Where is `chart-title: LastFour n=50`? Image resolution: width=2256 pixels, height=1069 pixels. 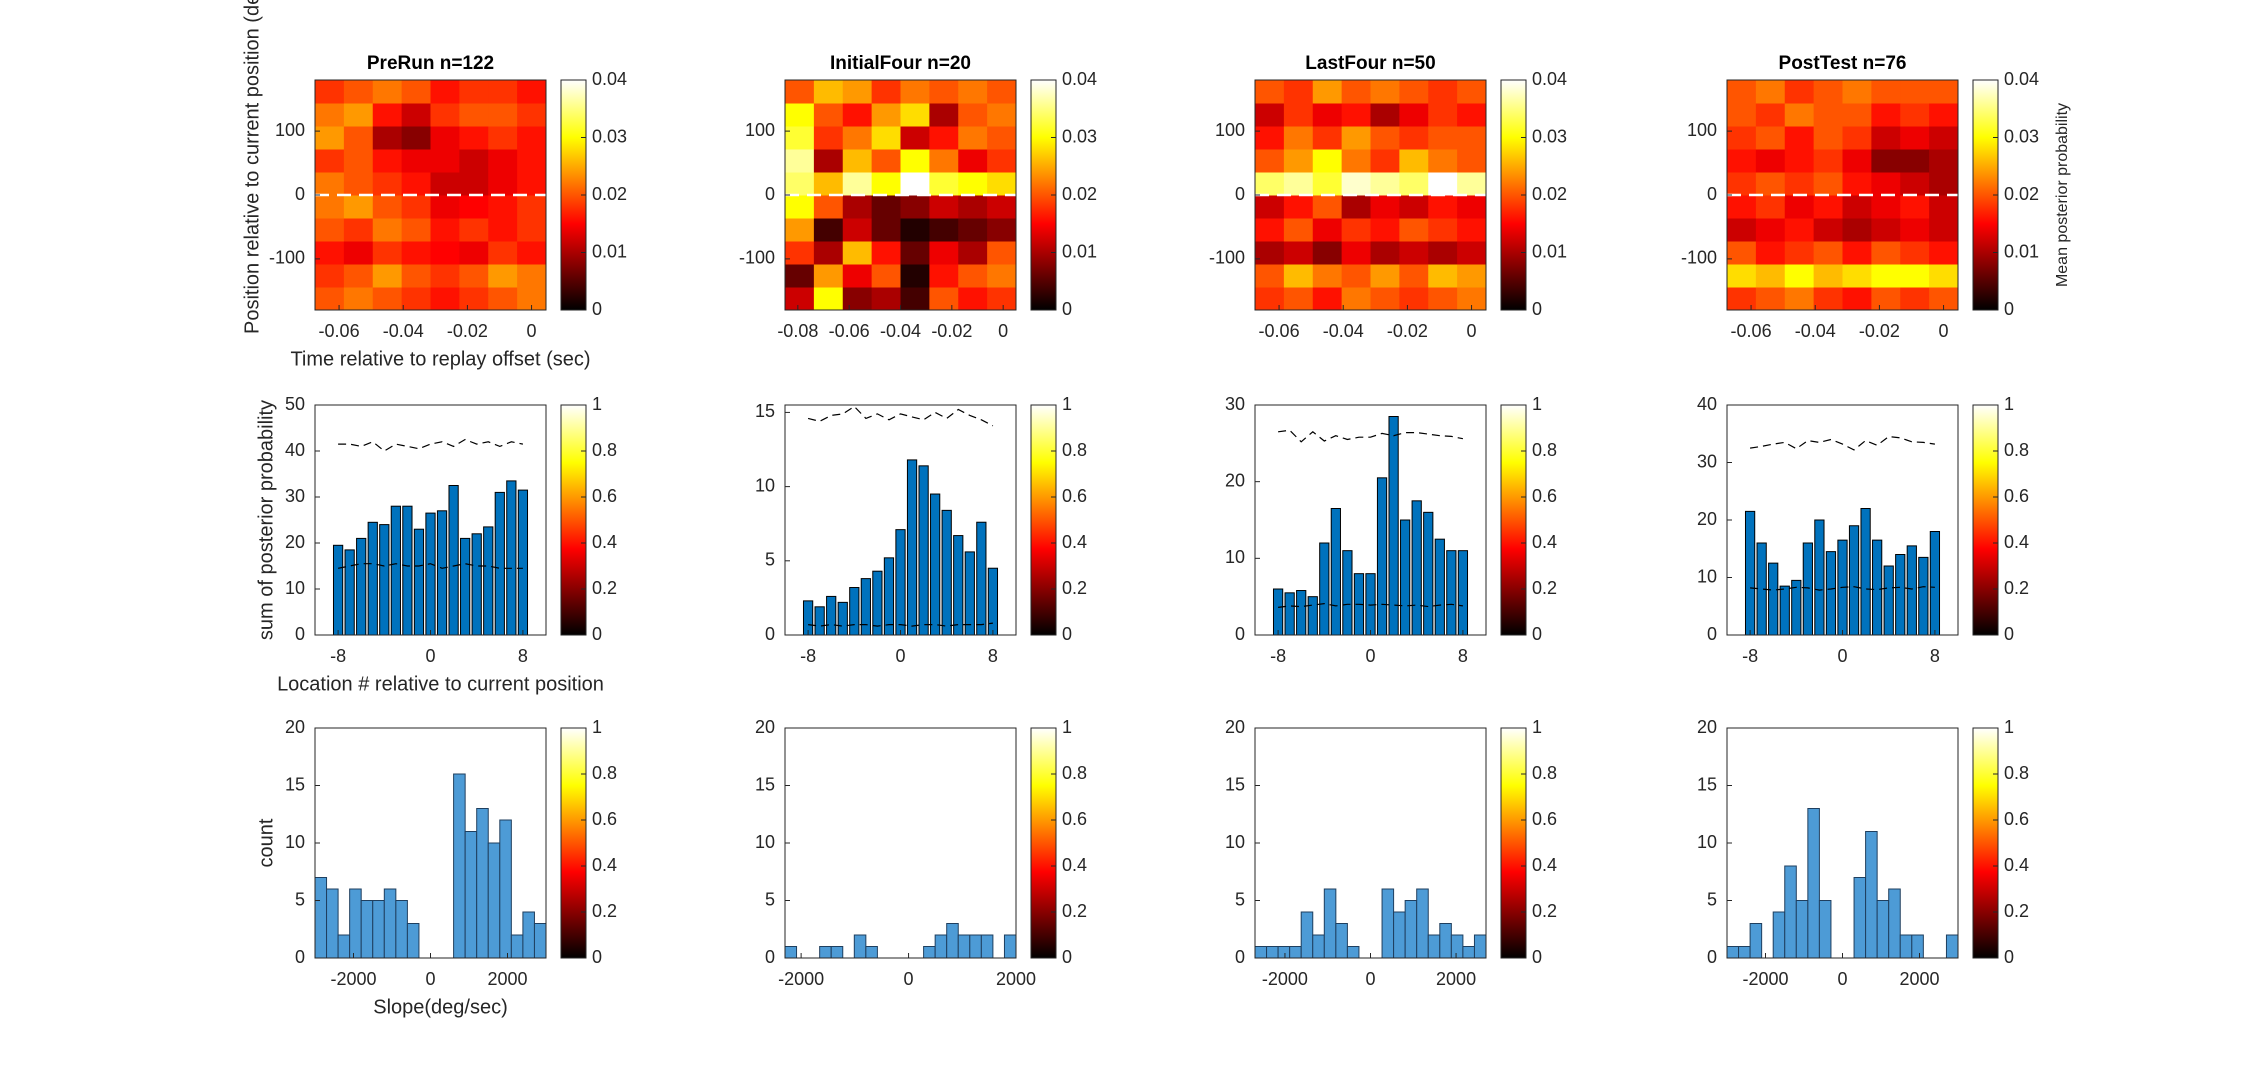 chart-title: LastFour n=50 is located at coordinates (1370, 63).